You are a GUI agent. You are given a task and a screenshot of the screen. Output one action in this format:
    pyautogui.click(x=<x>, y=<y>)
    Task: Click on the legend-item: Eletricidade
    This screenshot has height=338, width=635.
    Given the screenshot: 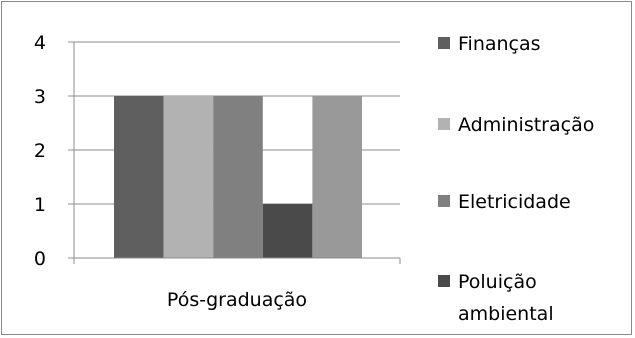 What is the action you would take?
    pyautogui.click(x=504, y=202)
    